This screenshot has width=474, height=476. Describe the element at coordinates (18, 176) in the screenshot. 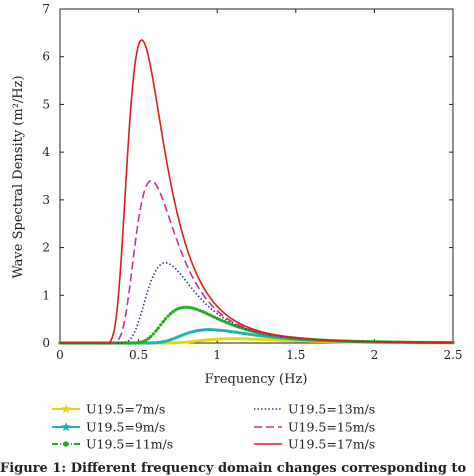

I see `y-axis-title: Wave Spectral Density (m²/Hz)` at that location.